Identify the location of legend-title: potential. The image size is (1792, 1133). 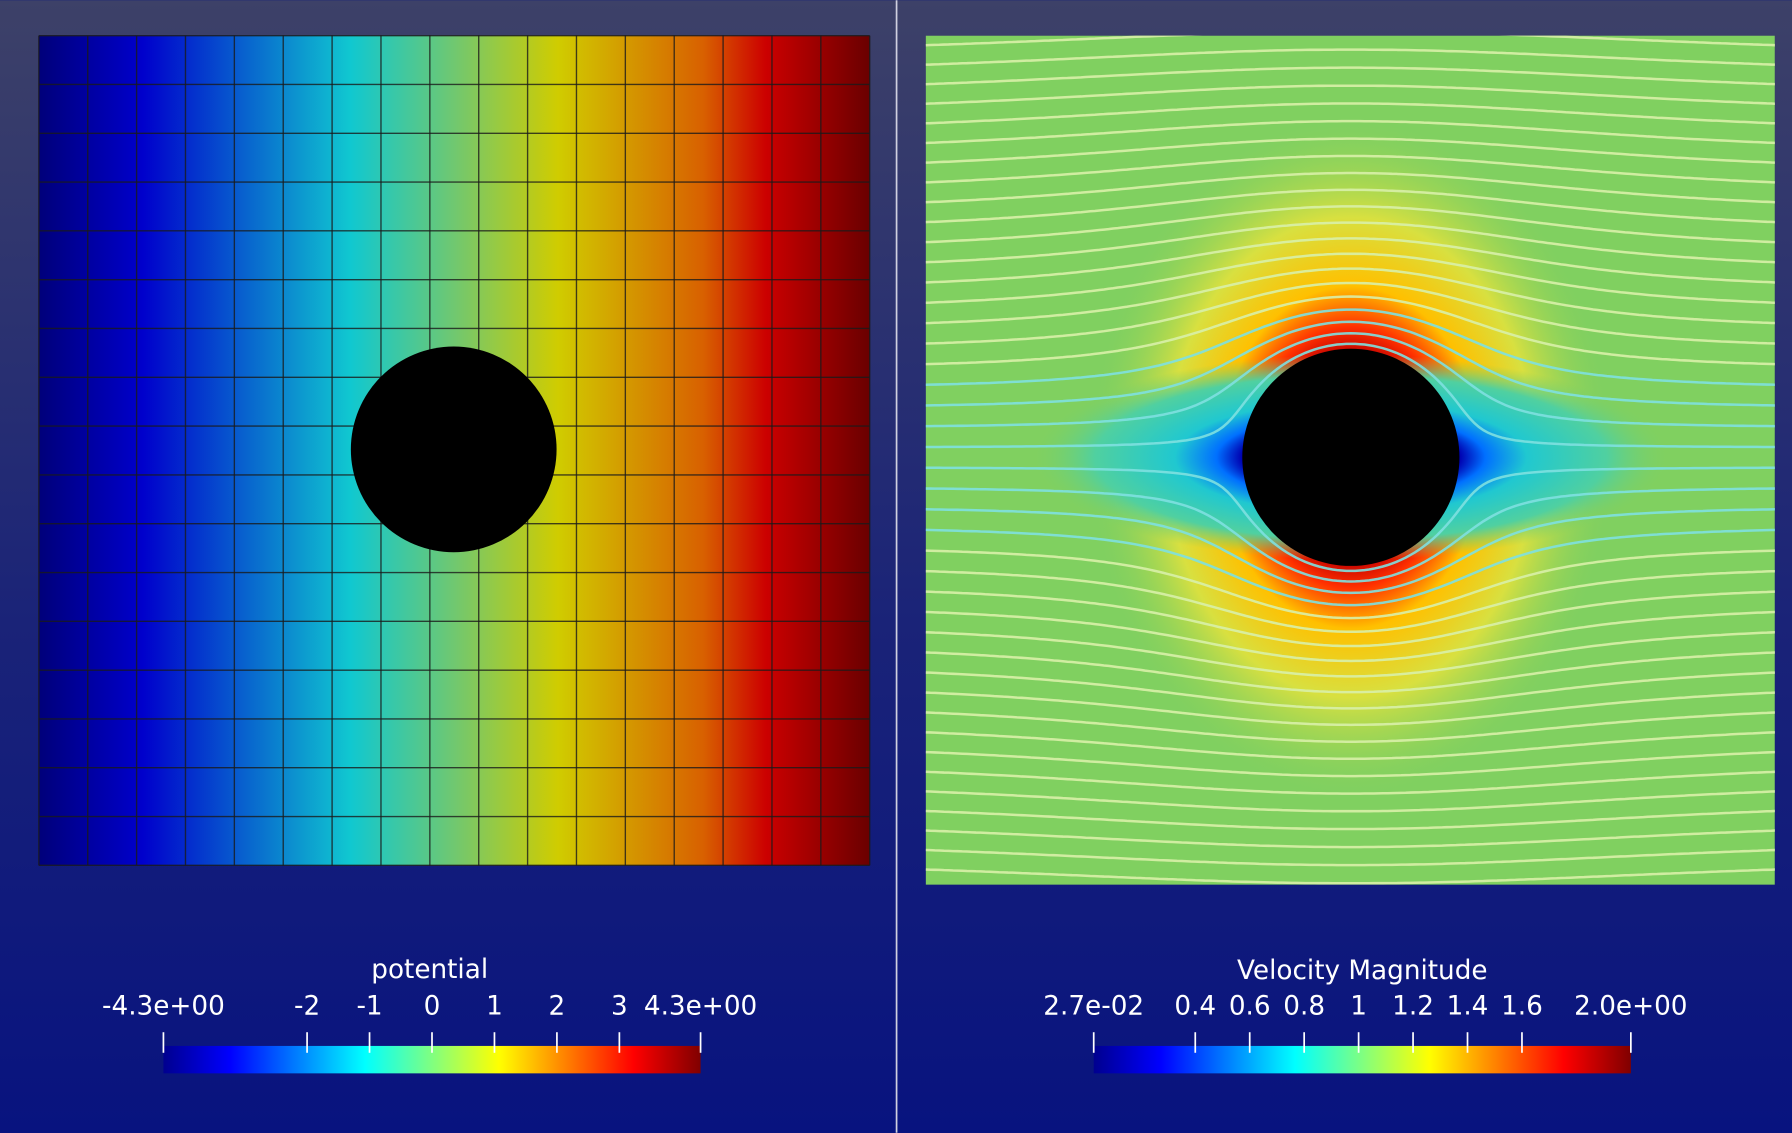
(429, 970).